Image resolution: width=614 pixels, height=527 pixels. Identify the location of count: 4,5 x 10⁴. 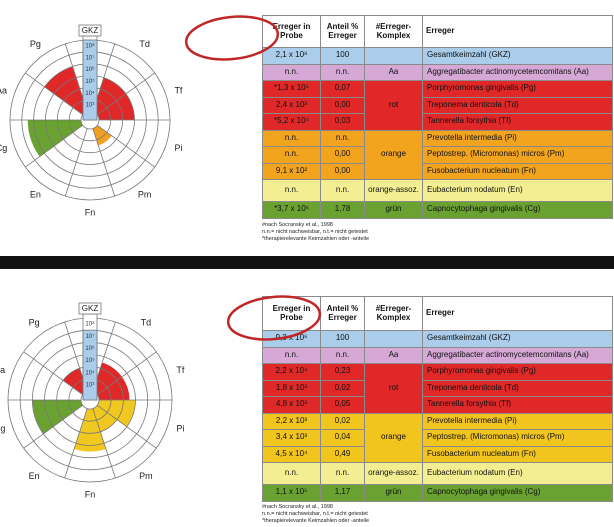
(291, 454).